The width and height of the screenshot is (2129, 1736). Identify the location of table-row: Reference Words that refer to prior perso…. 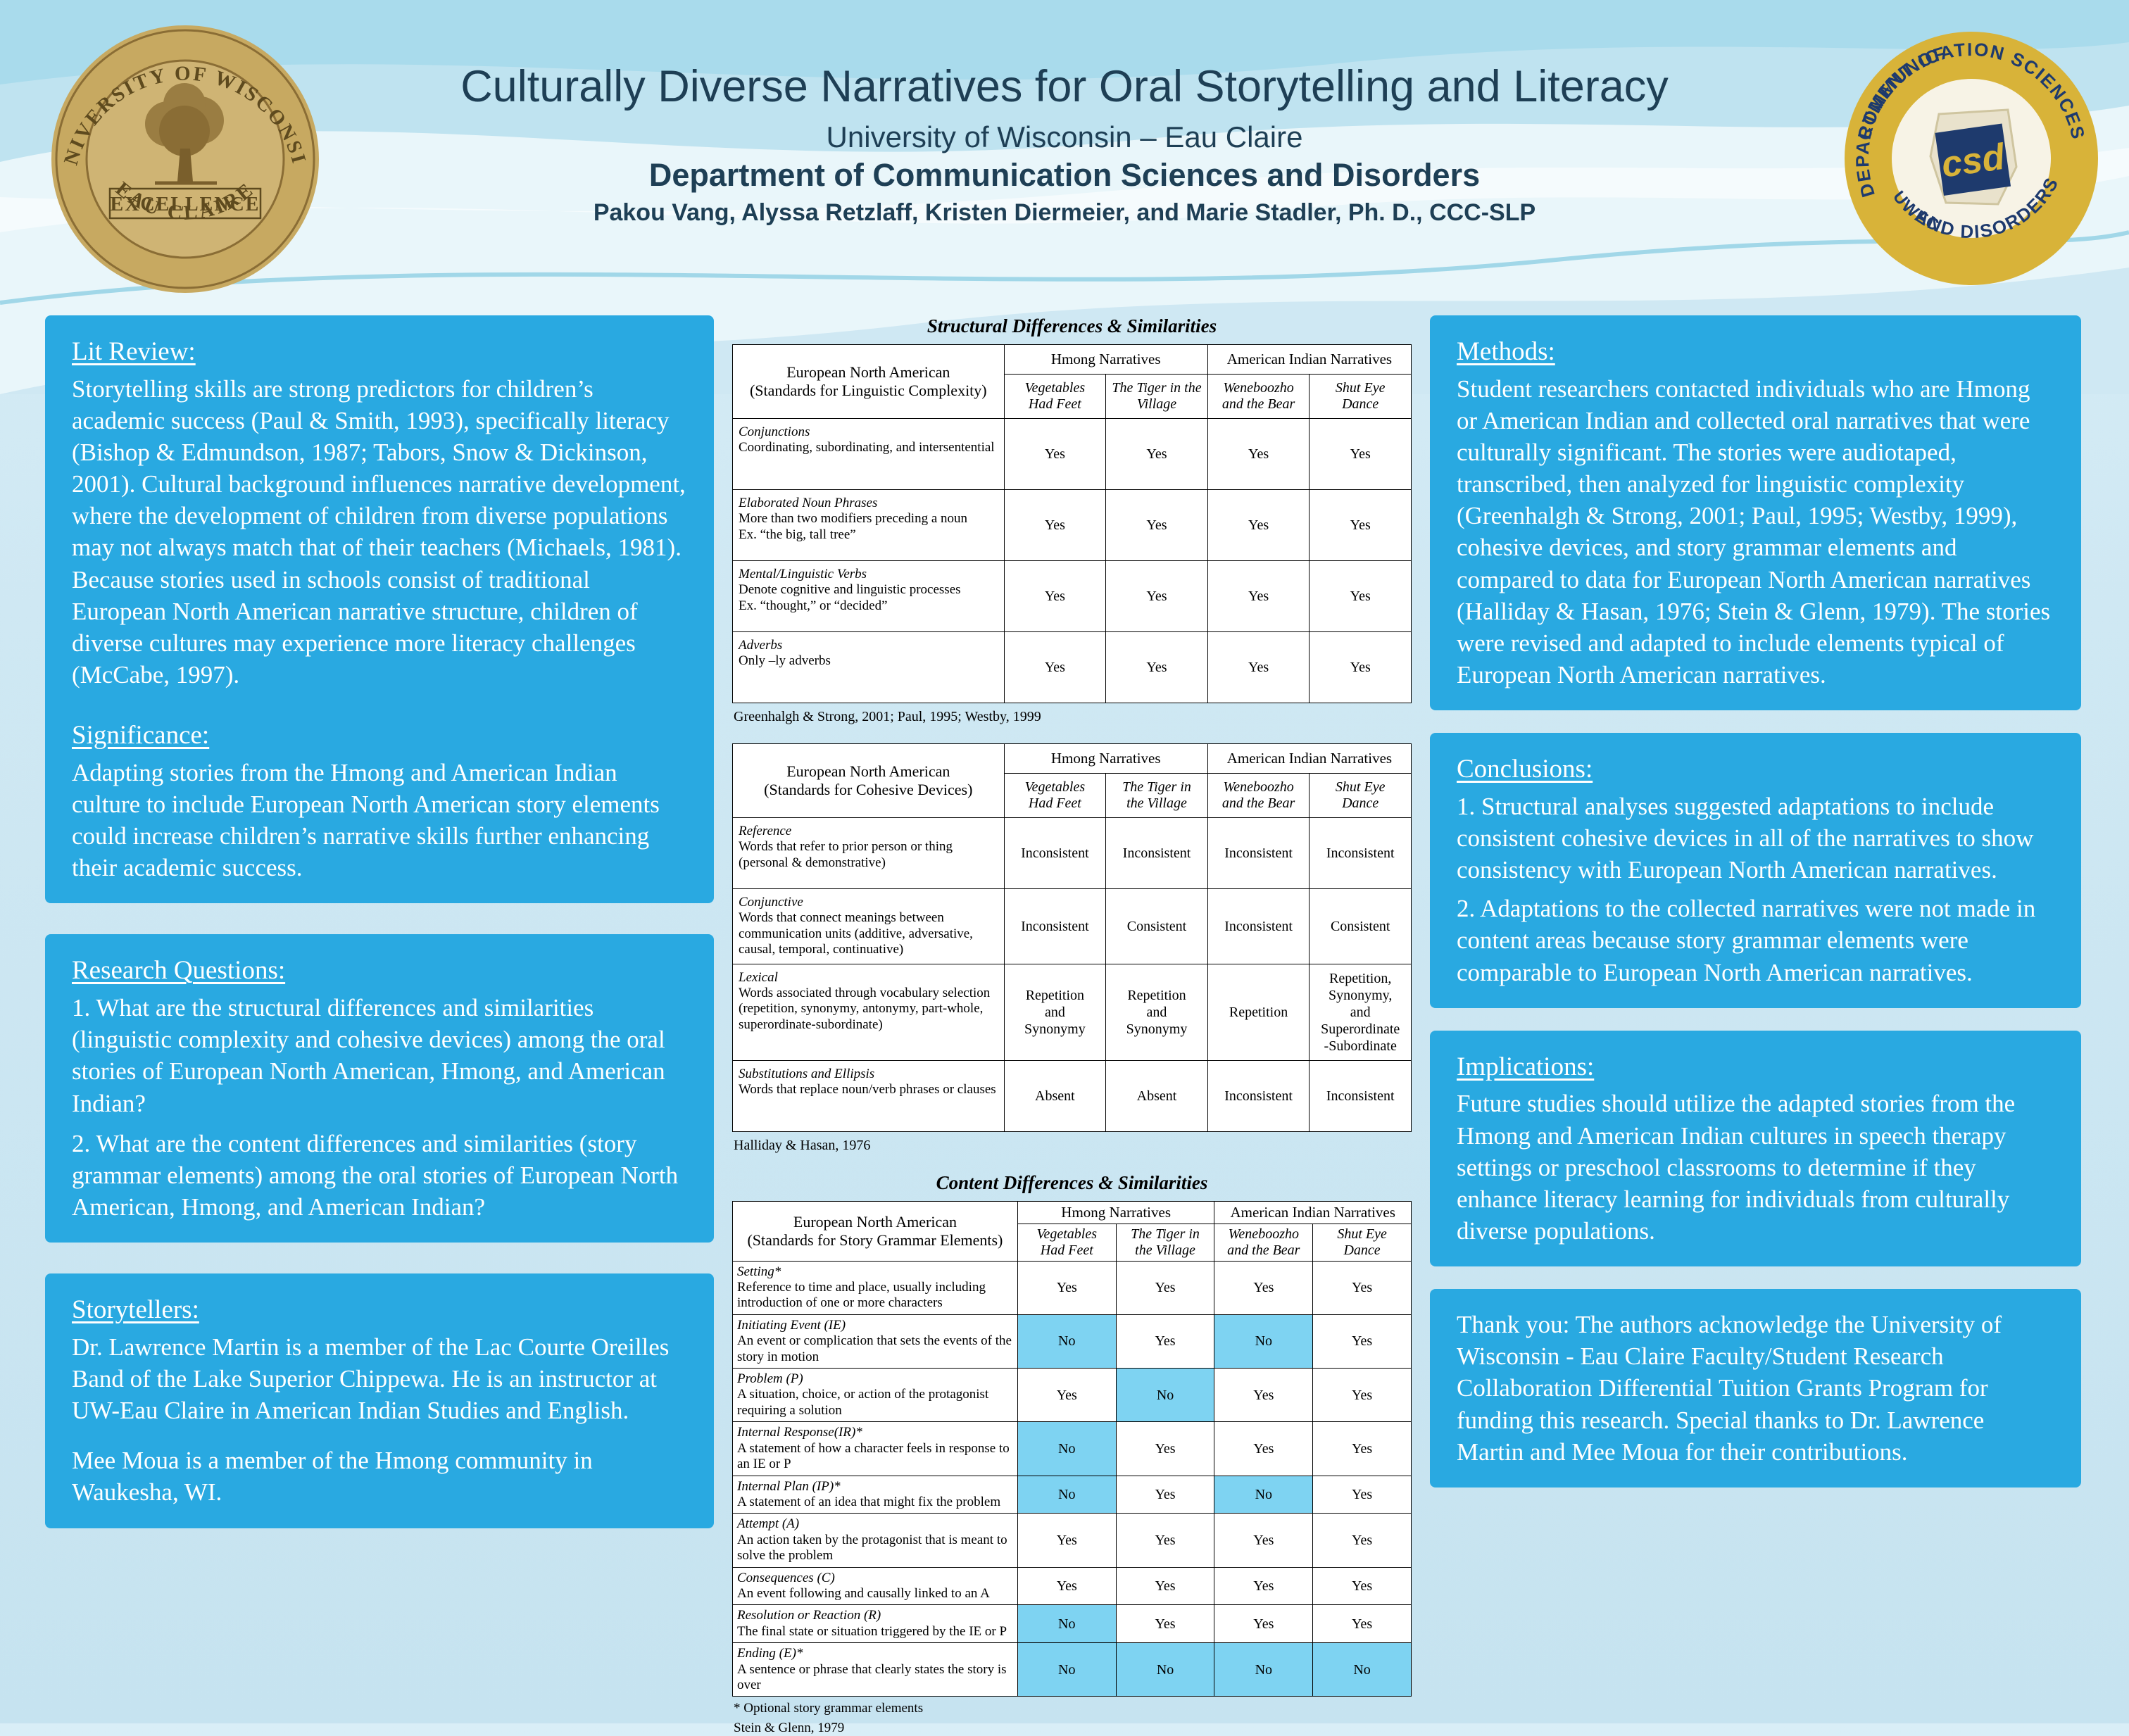
(1072, 853).